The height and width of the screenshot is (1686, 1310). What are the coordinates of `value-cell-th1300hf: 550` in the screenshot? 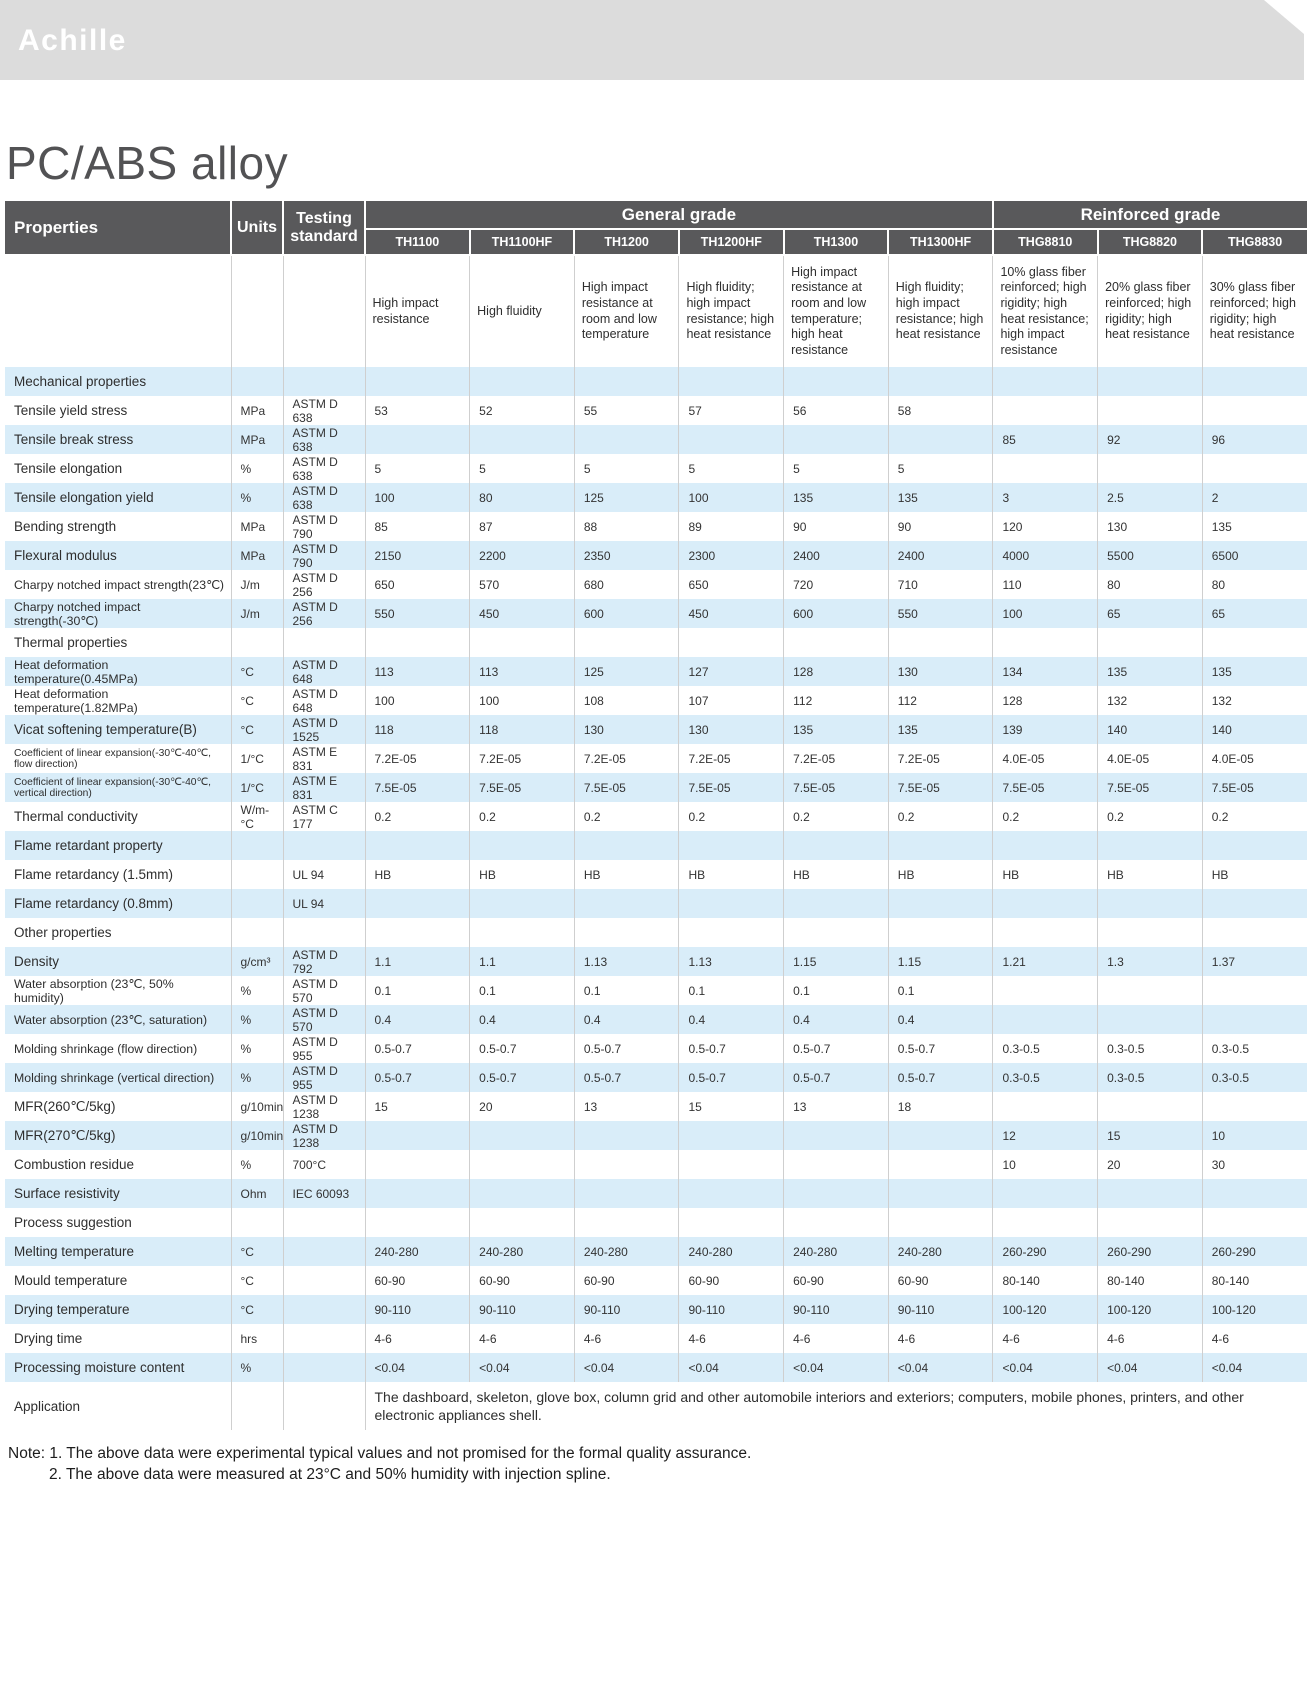 It's located at (941, 613).